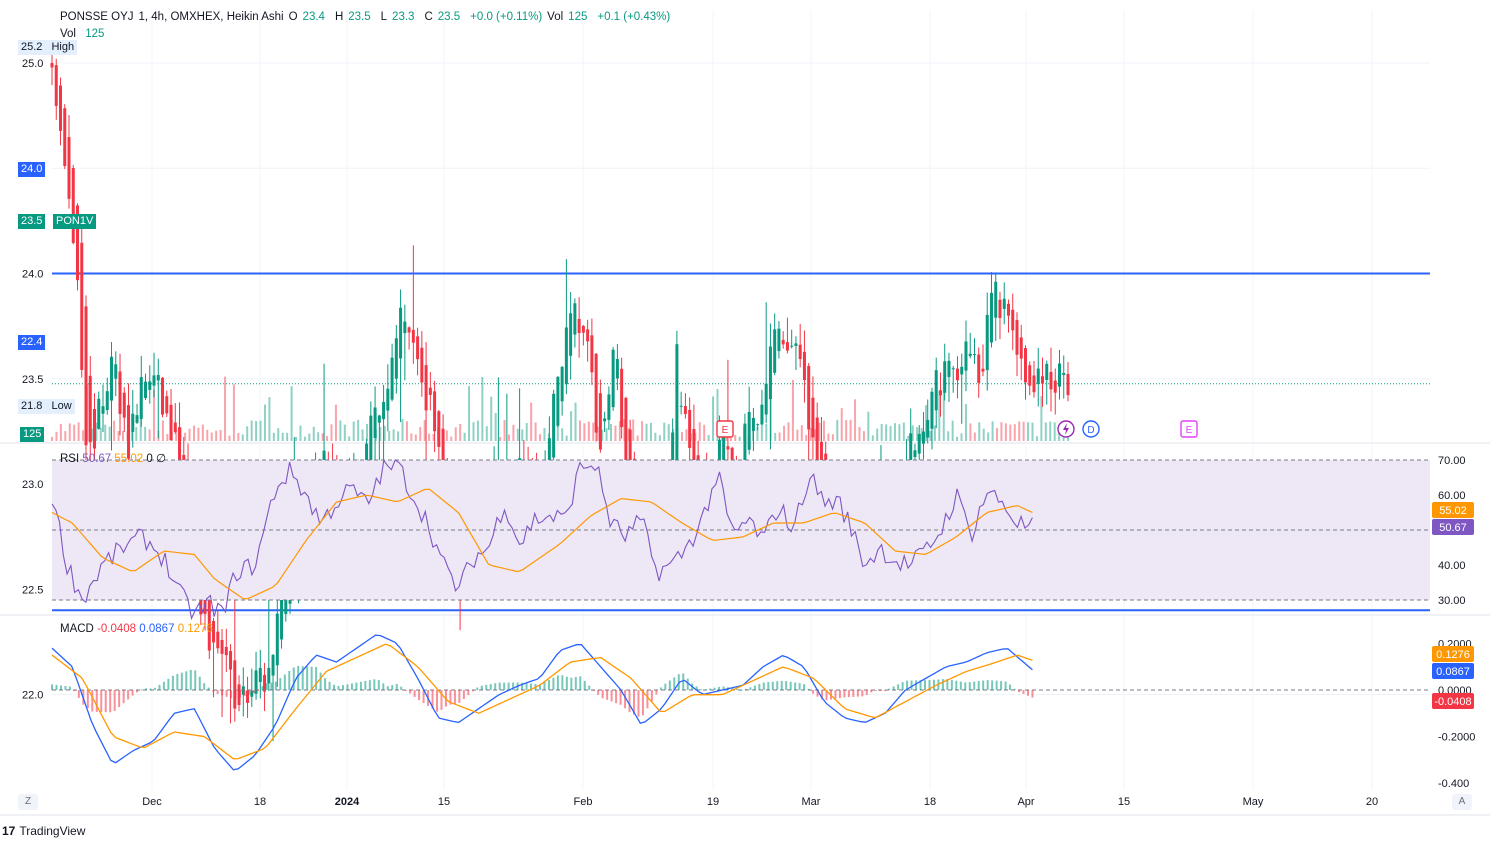 The width and height of the screenshot is (1500, 855). Describe the element at coordinates (97, 17) in the screenshot. I see `symbol-name: PONSSE OYJ` at that location.